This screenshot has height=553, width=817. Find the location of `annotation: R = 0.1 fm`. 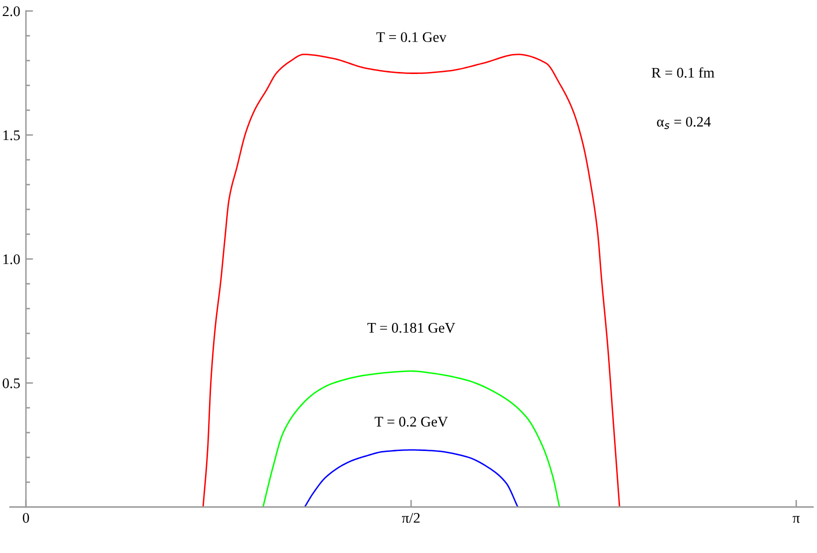

annotation: R = 0.1 fm is located at coordinates (683, 72).